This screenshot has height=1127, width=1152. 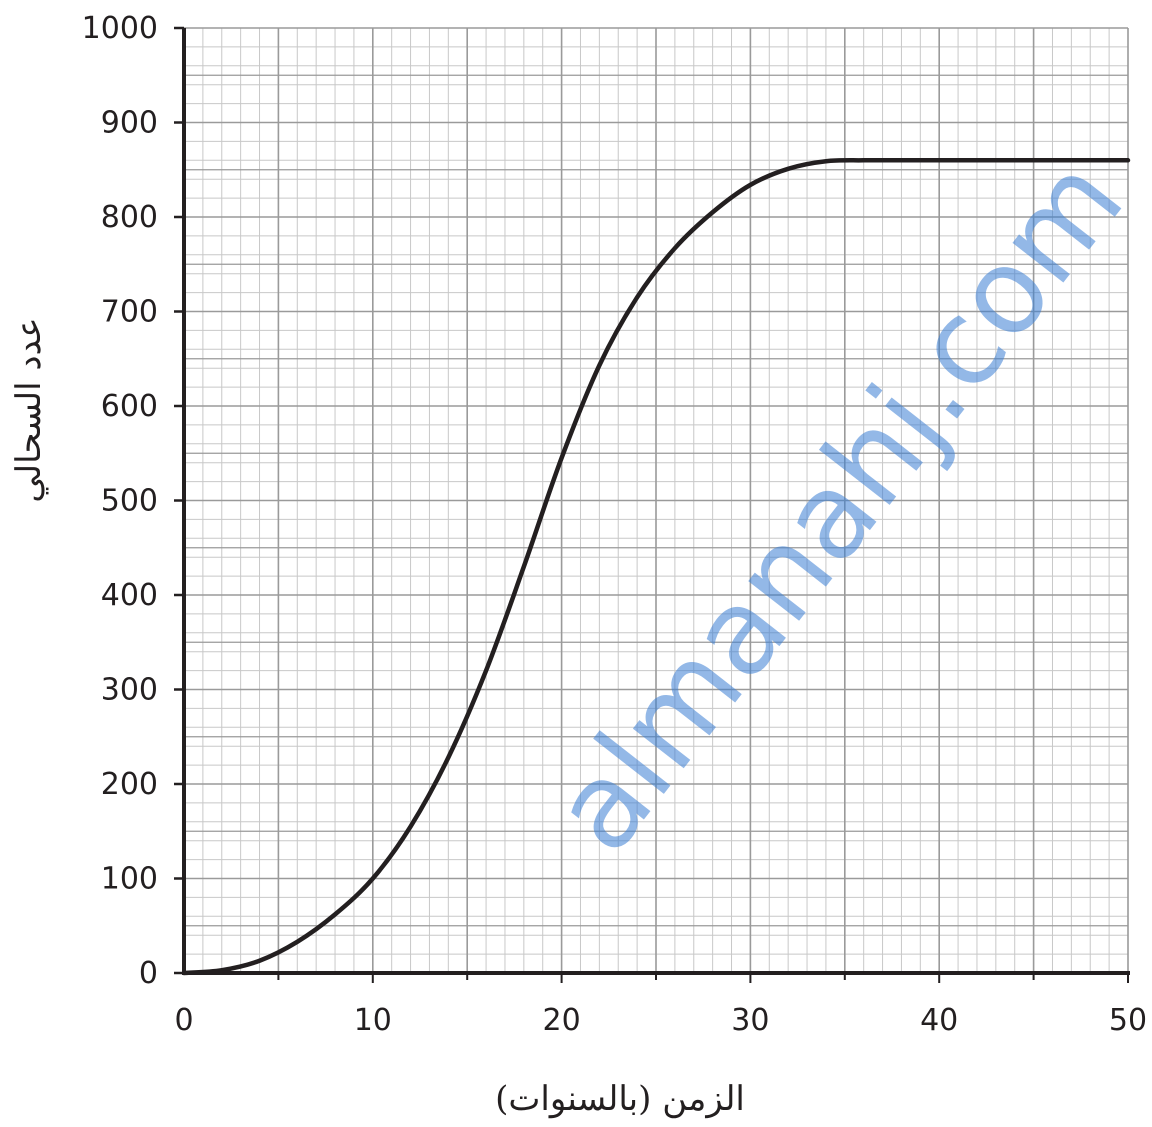 What do you see at coordinates (29, 409) in the screenshot?
I see `y-axis-title: عدد السحالي` at bounding box center [29, 409].